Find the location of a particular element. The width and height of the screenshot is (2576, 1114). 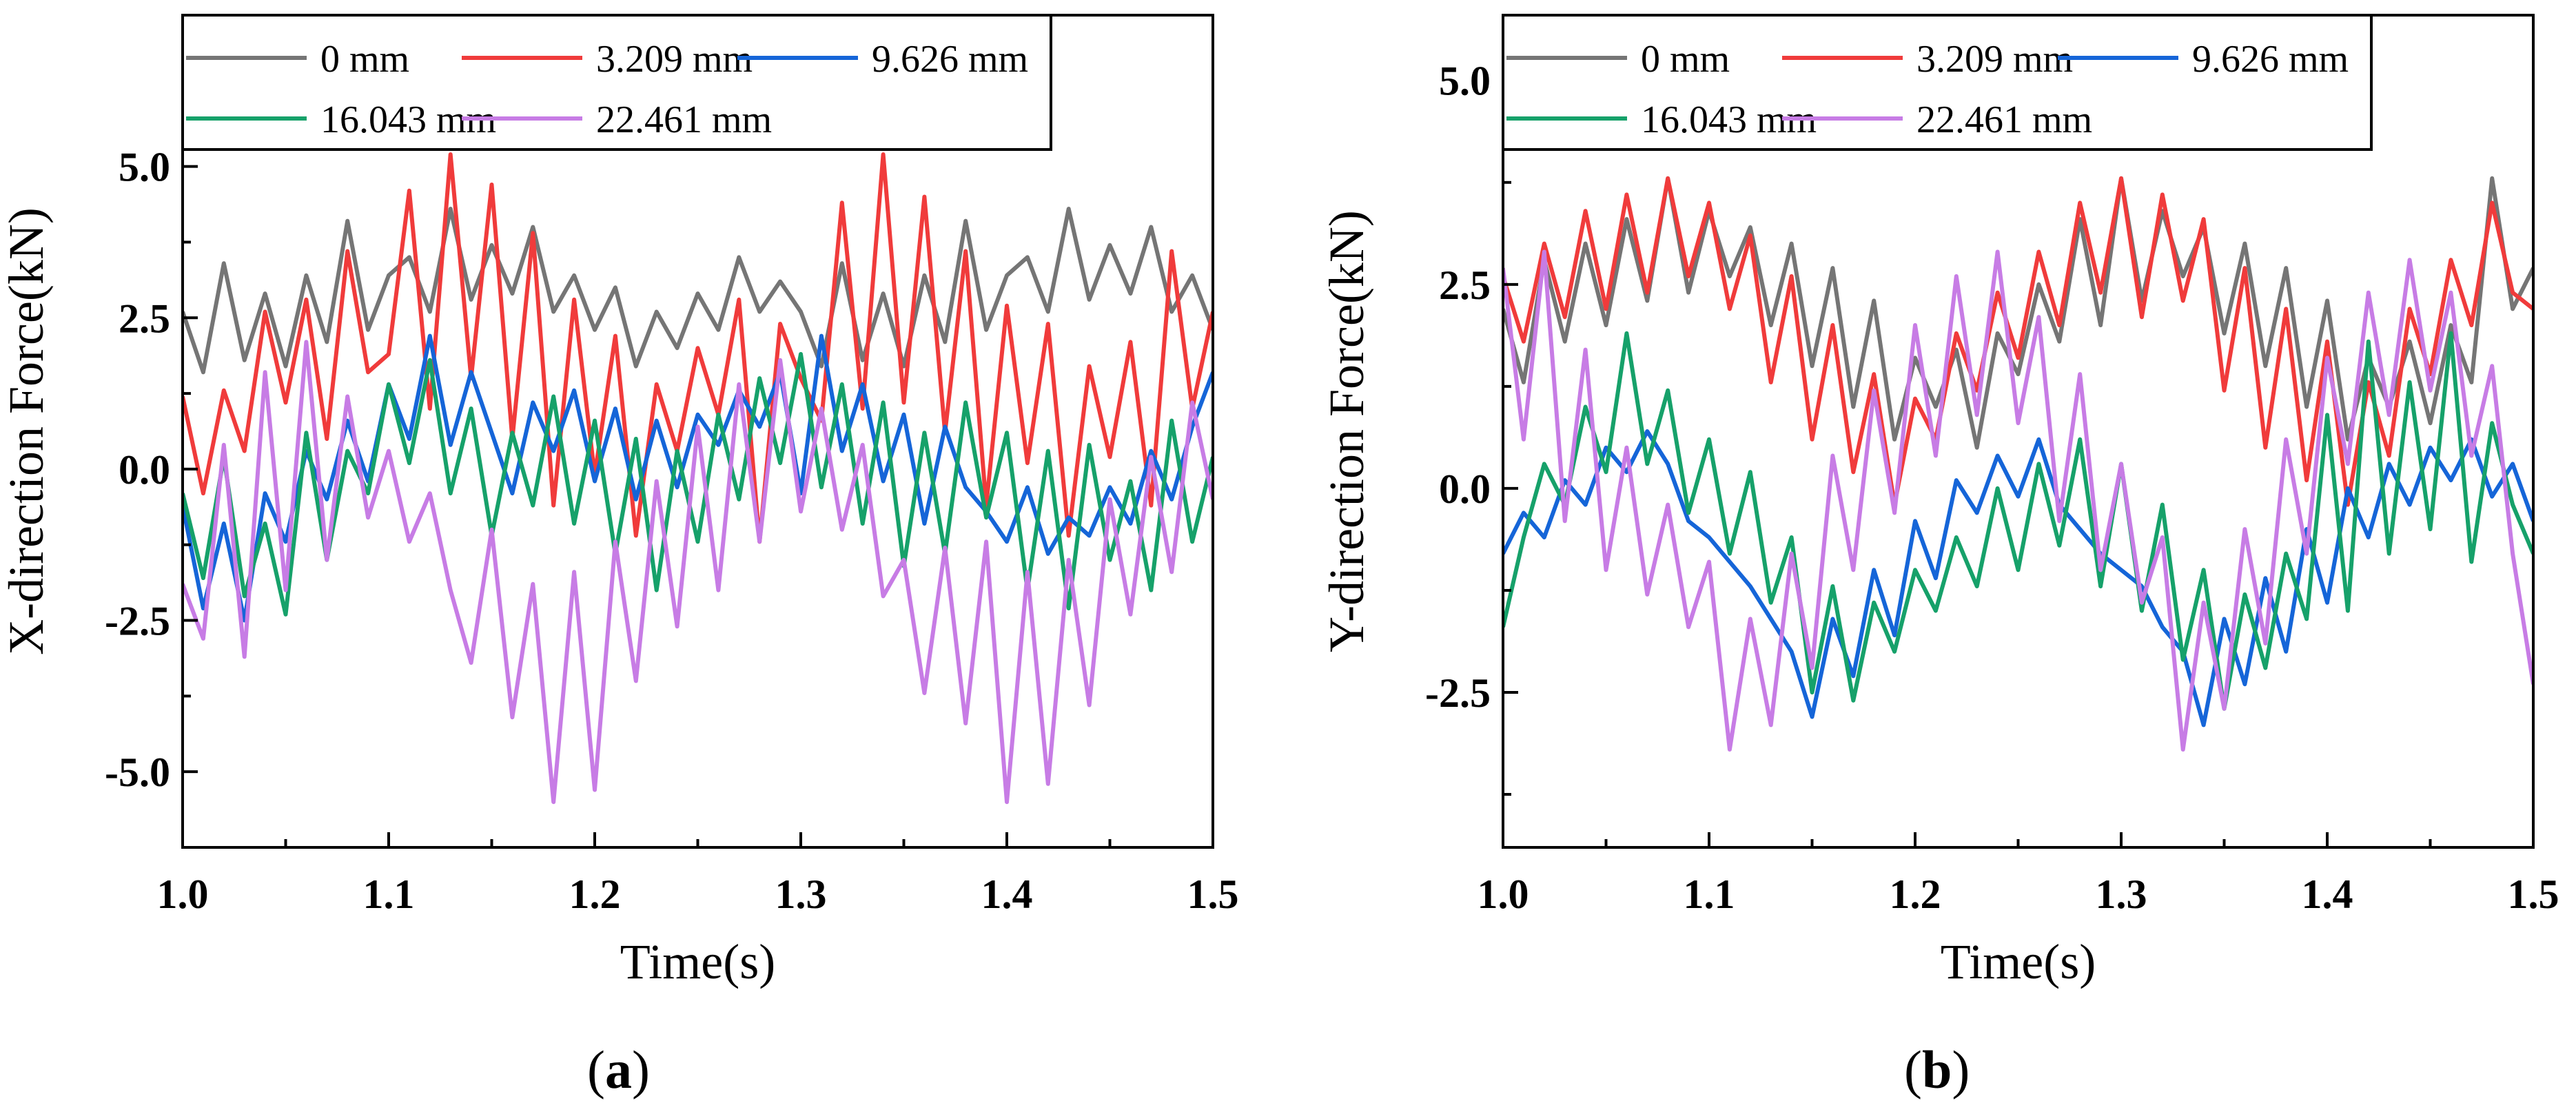

series-line-3_209-mm is located at coordinates (698, 348).